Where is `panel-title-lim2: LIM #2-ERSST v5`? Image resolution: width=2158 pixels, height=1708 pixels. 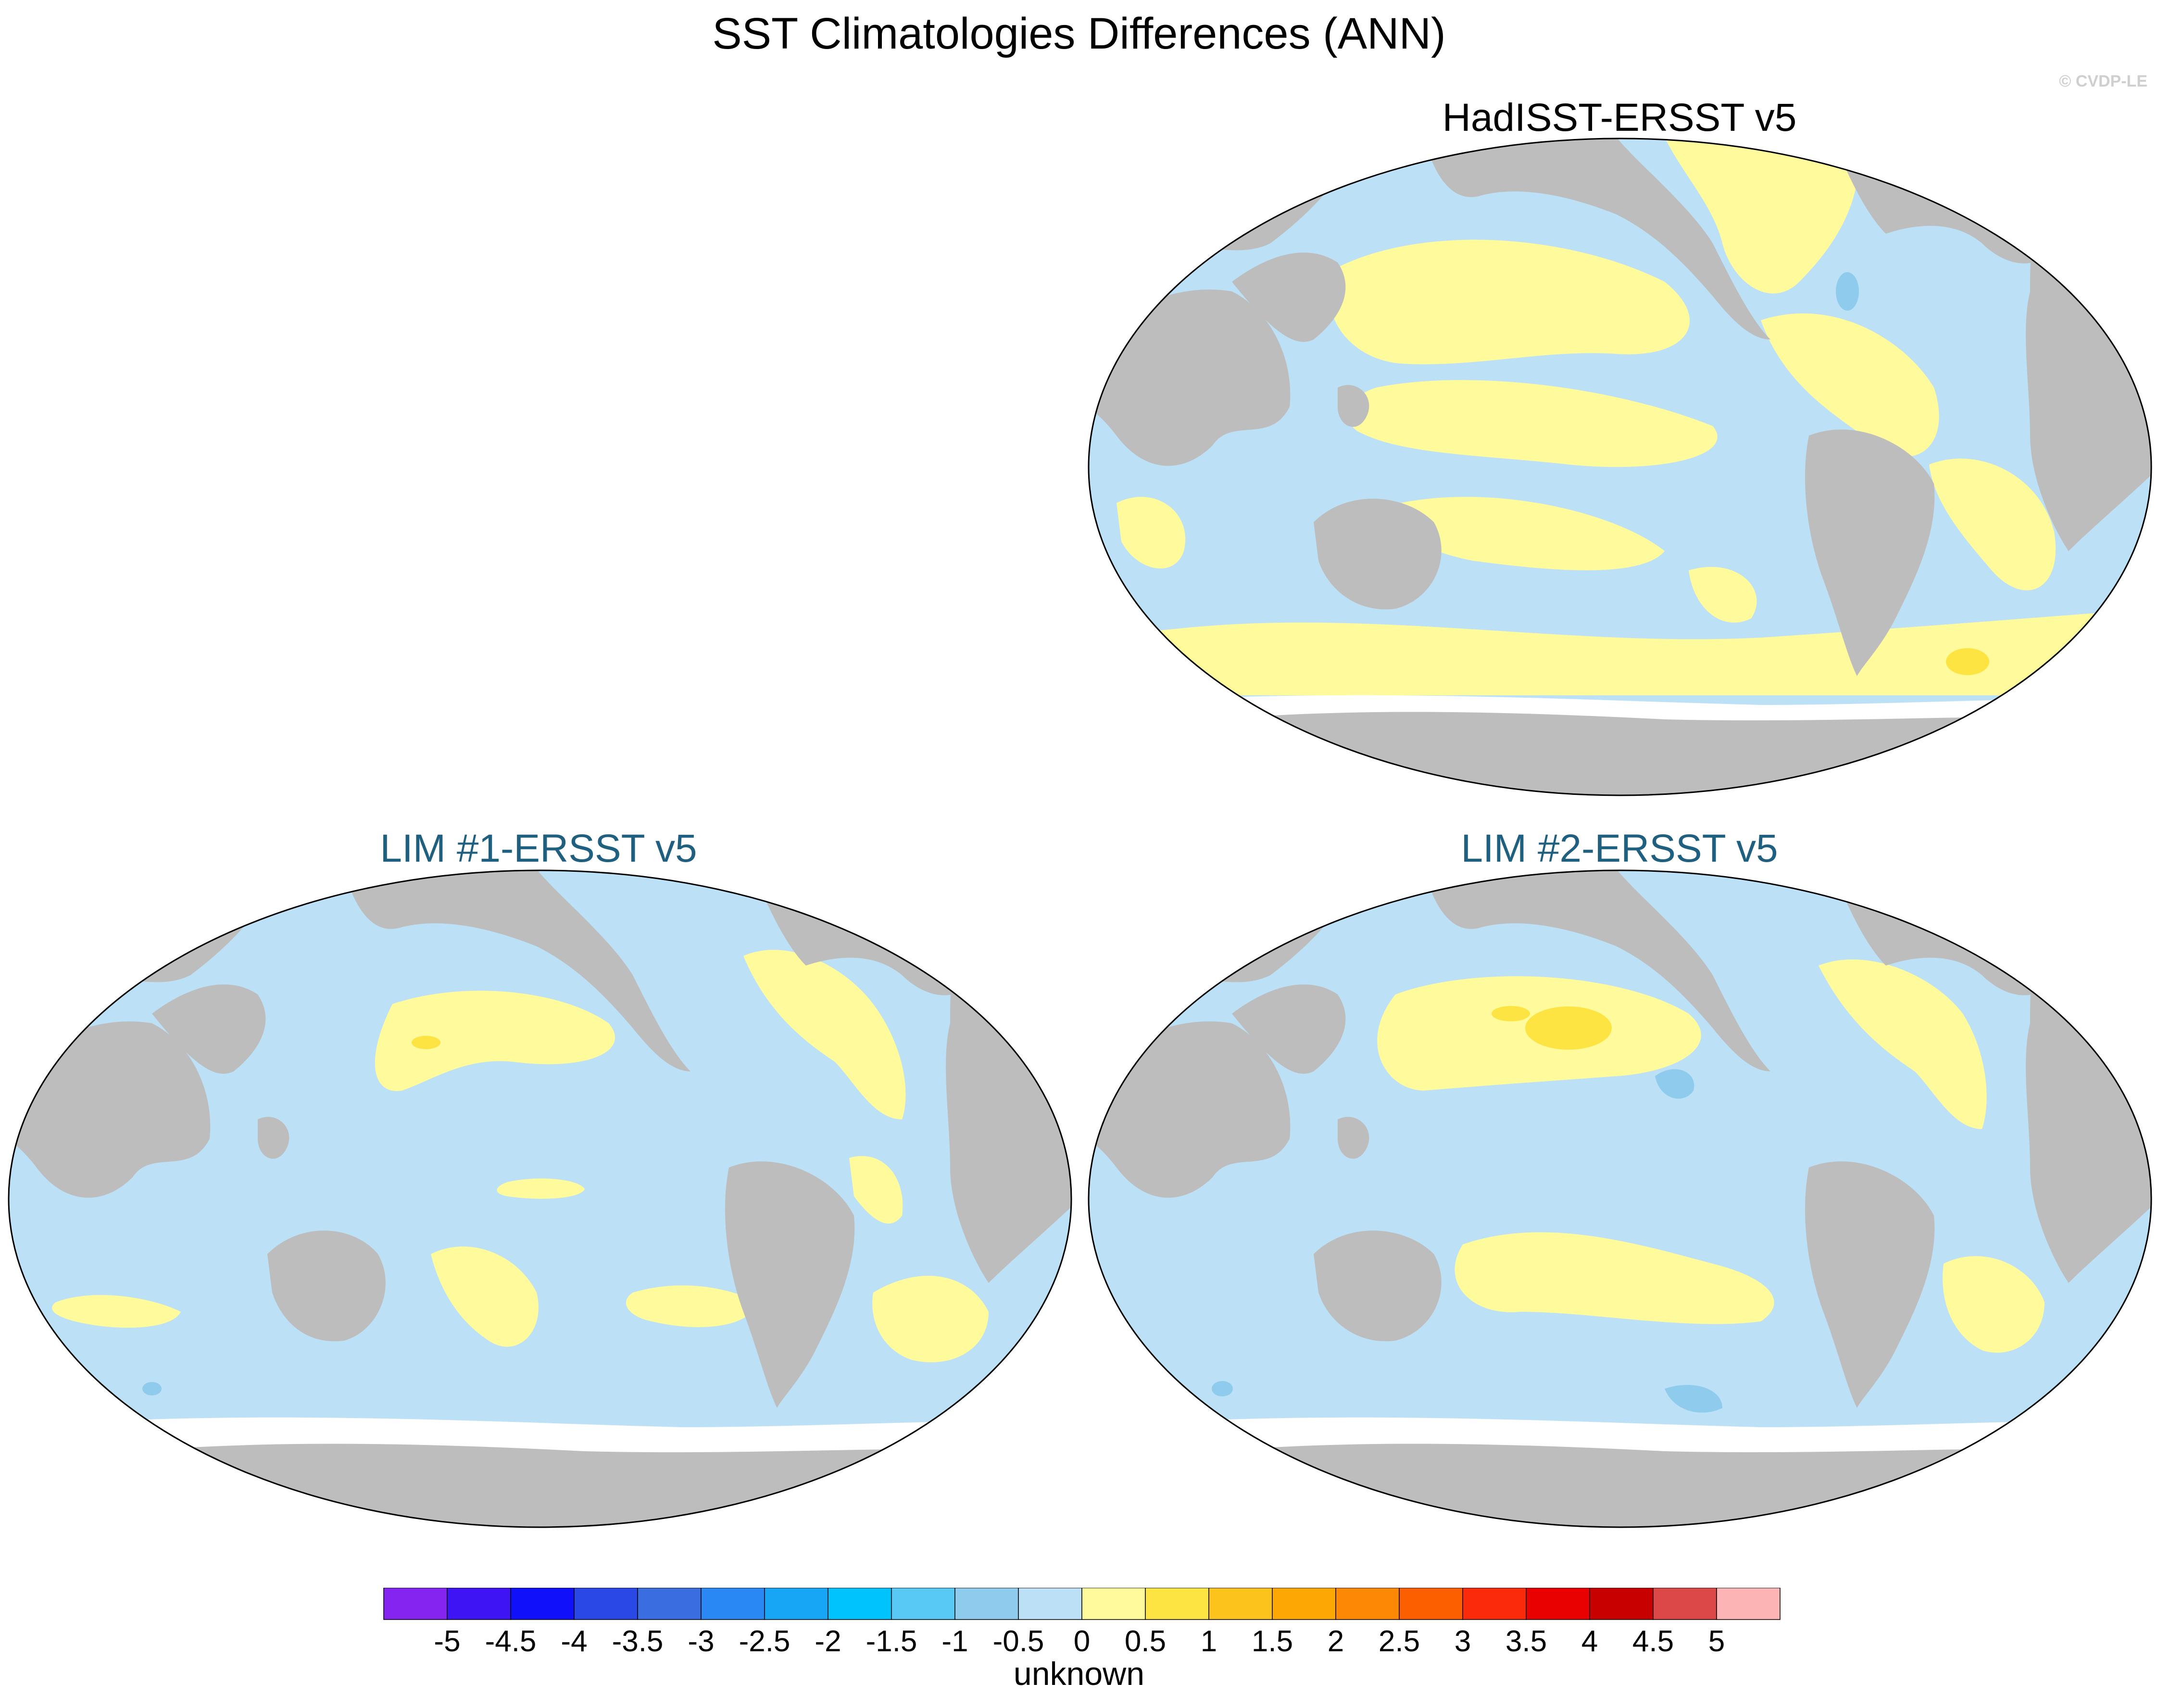 panel-title-lim2: LIM #2-ERSST v5 is located at coordinates (1619, 848).